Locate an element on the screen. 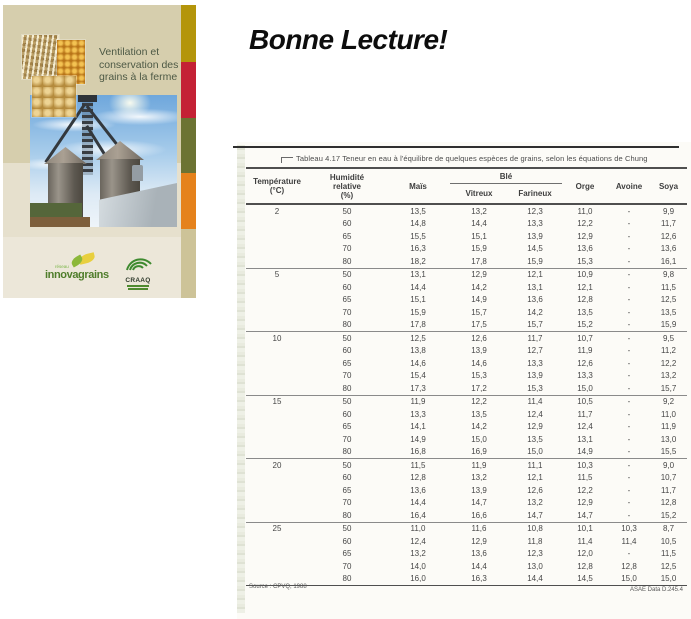  value-cell: 13,6 is located at coordinates (535, 300).